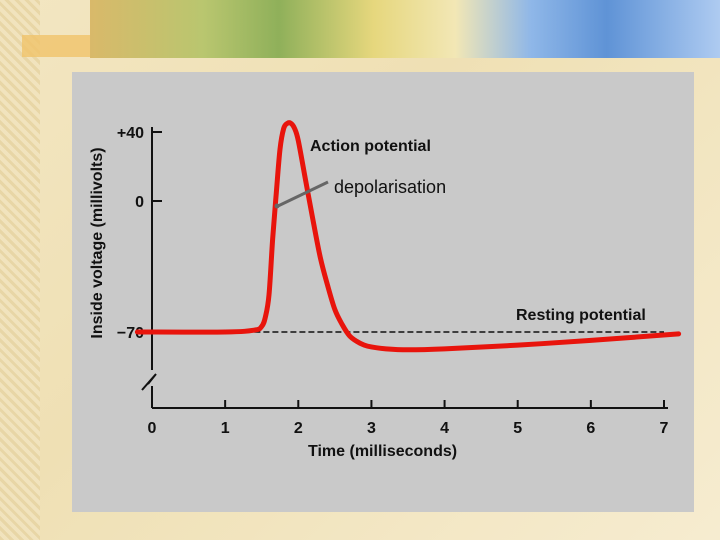  What do you see at coordinates (277, 206) in the screenshot?
I see `depolarisation-pointer-tip` at bounding box center [277, 206].